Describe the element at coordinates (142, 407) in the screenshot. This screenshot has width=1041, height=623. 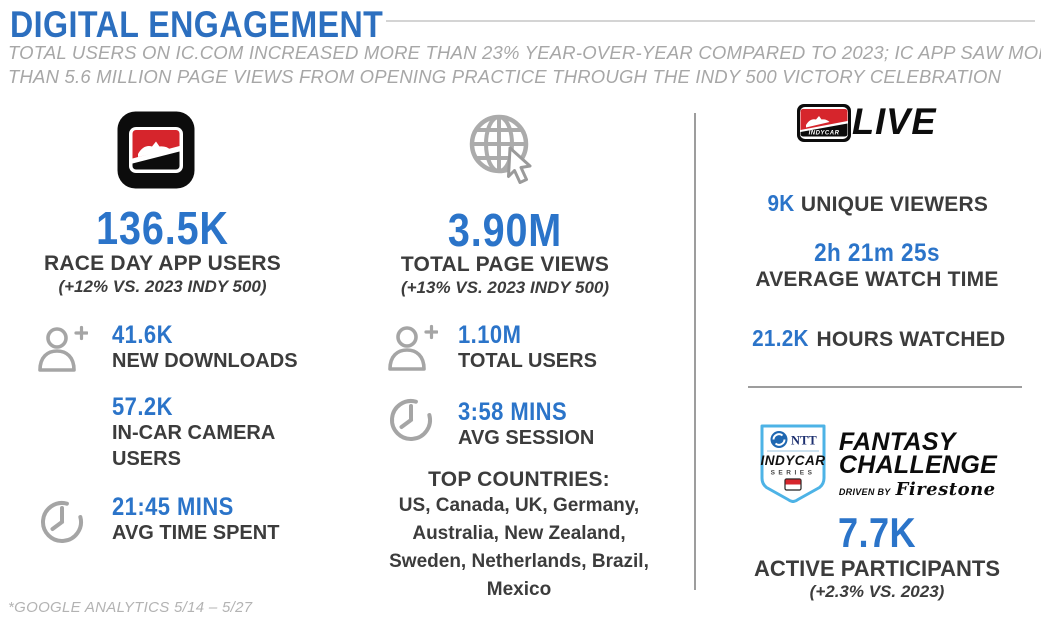
I see `incar-camera-value: 57.2K` at that location.